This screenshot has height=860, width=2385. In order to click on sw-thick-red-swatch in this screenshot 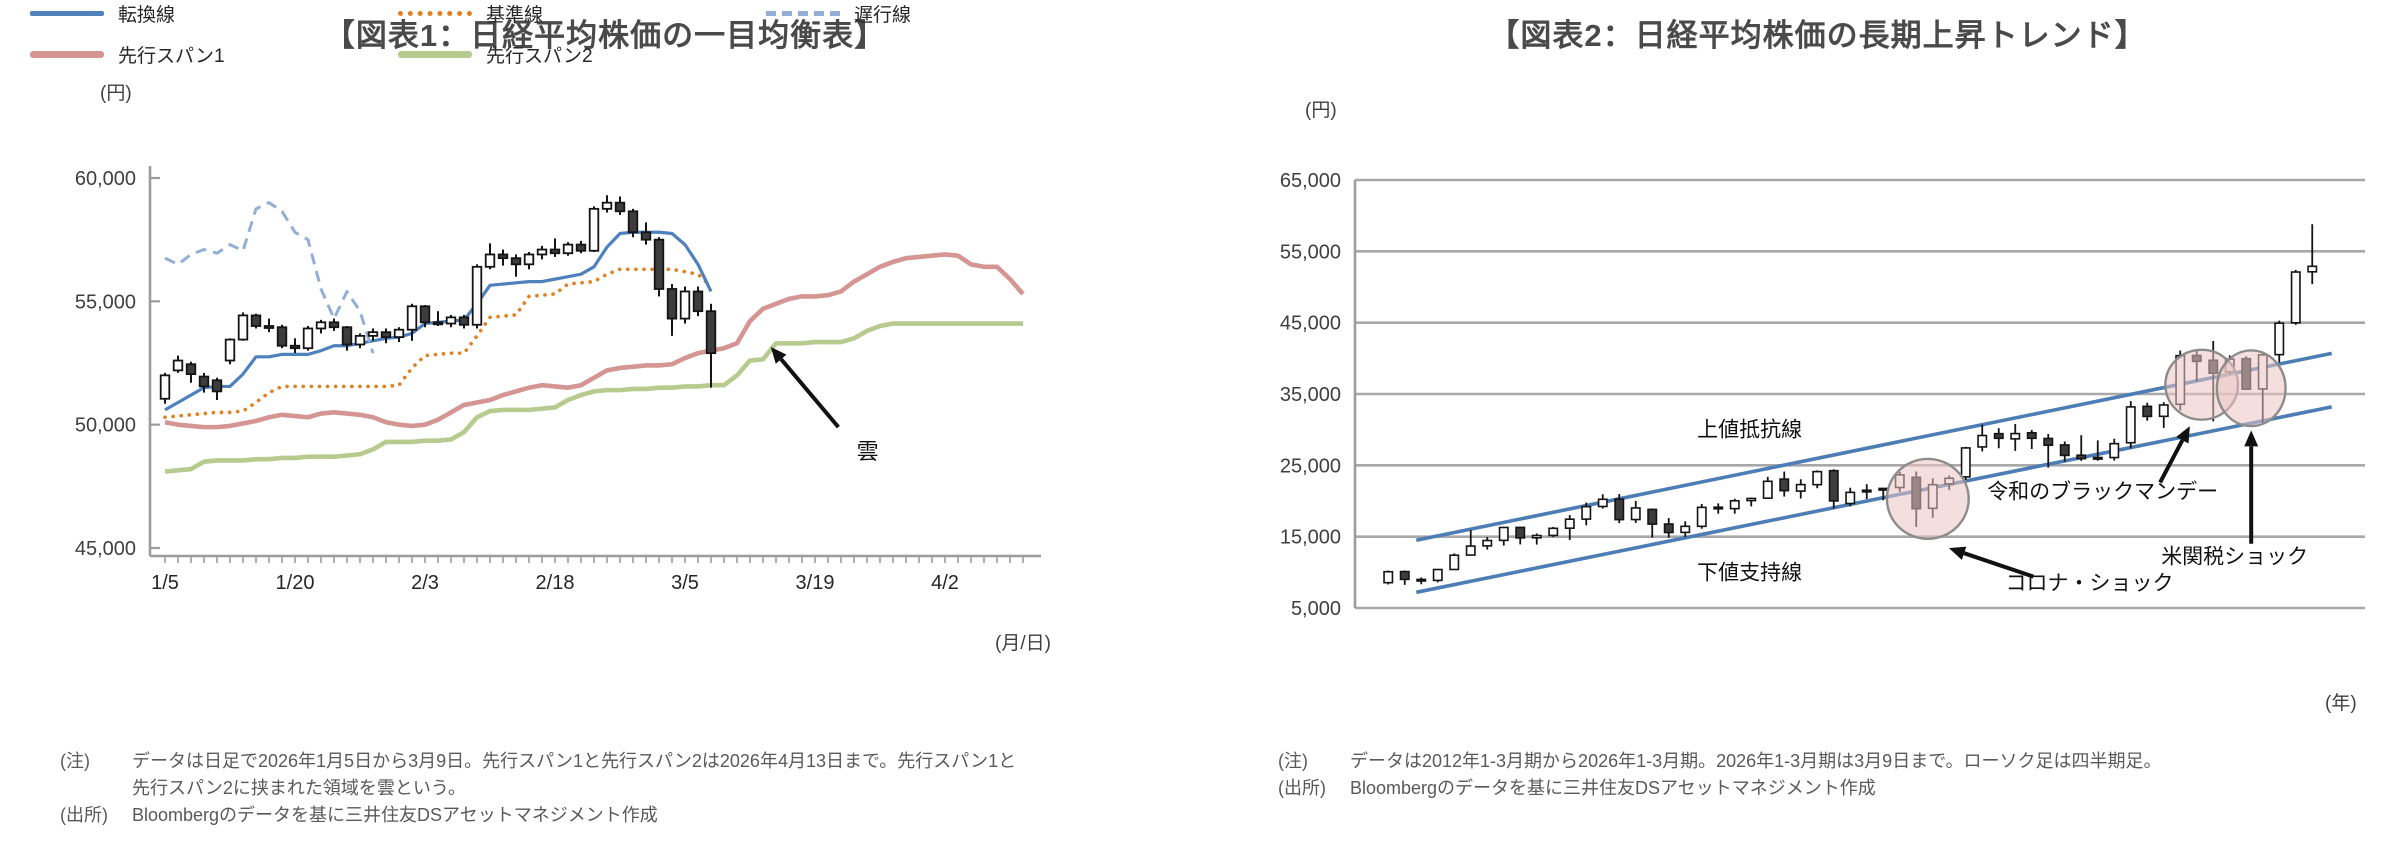, I will do `click(67, 54)`.